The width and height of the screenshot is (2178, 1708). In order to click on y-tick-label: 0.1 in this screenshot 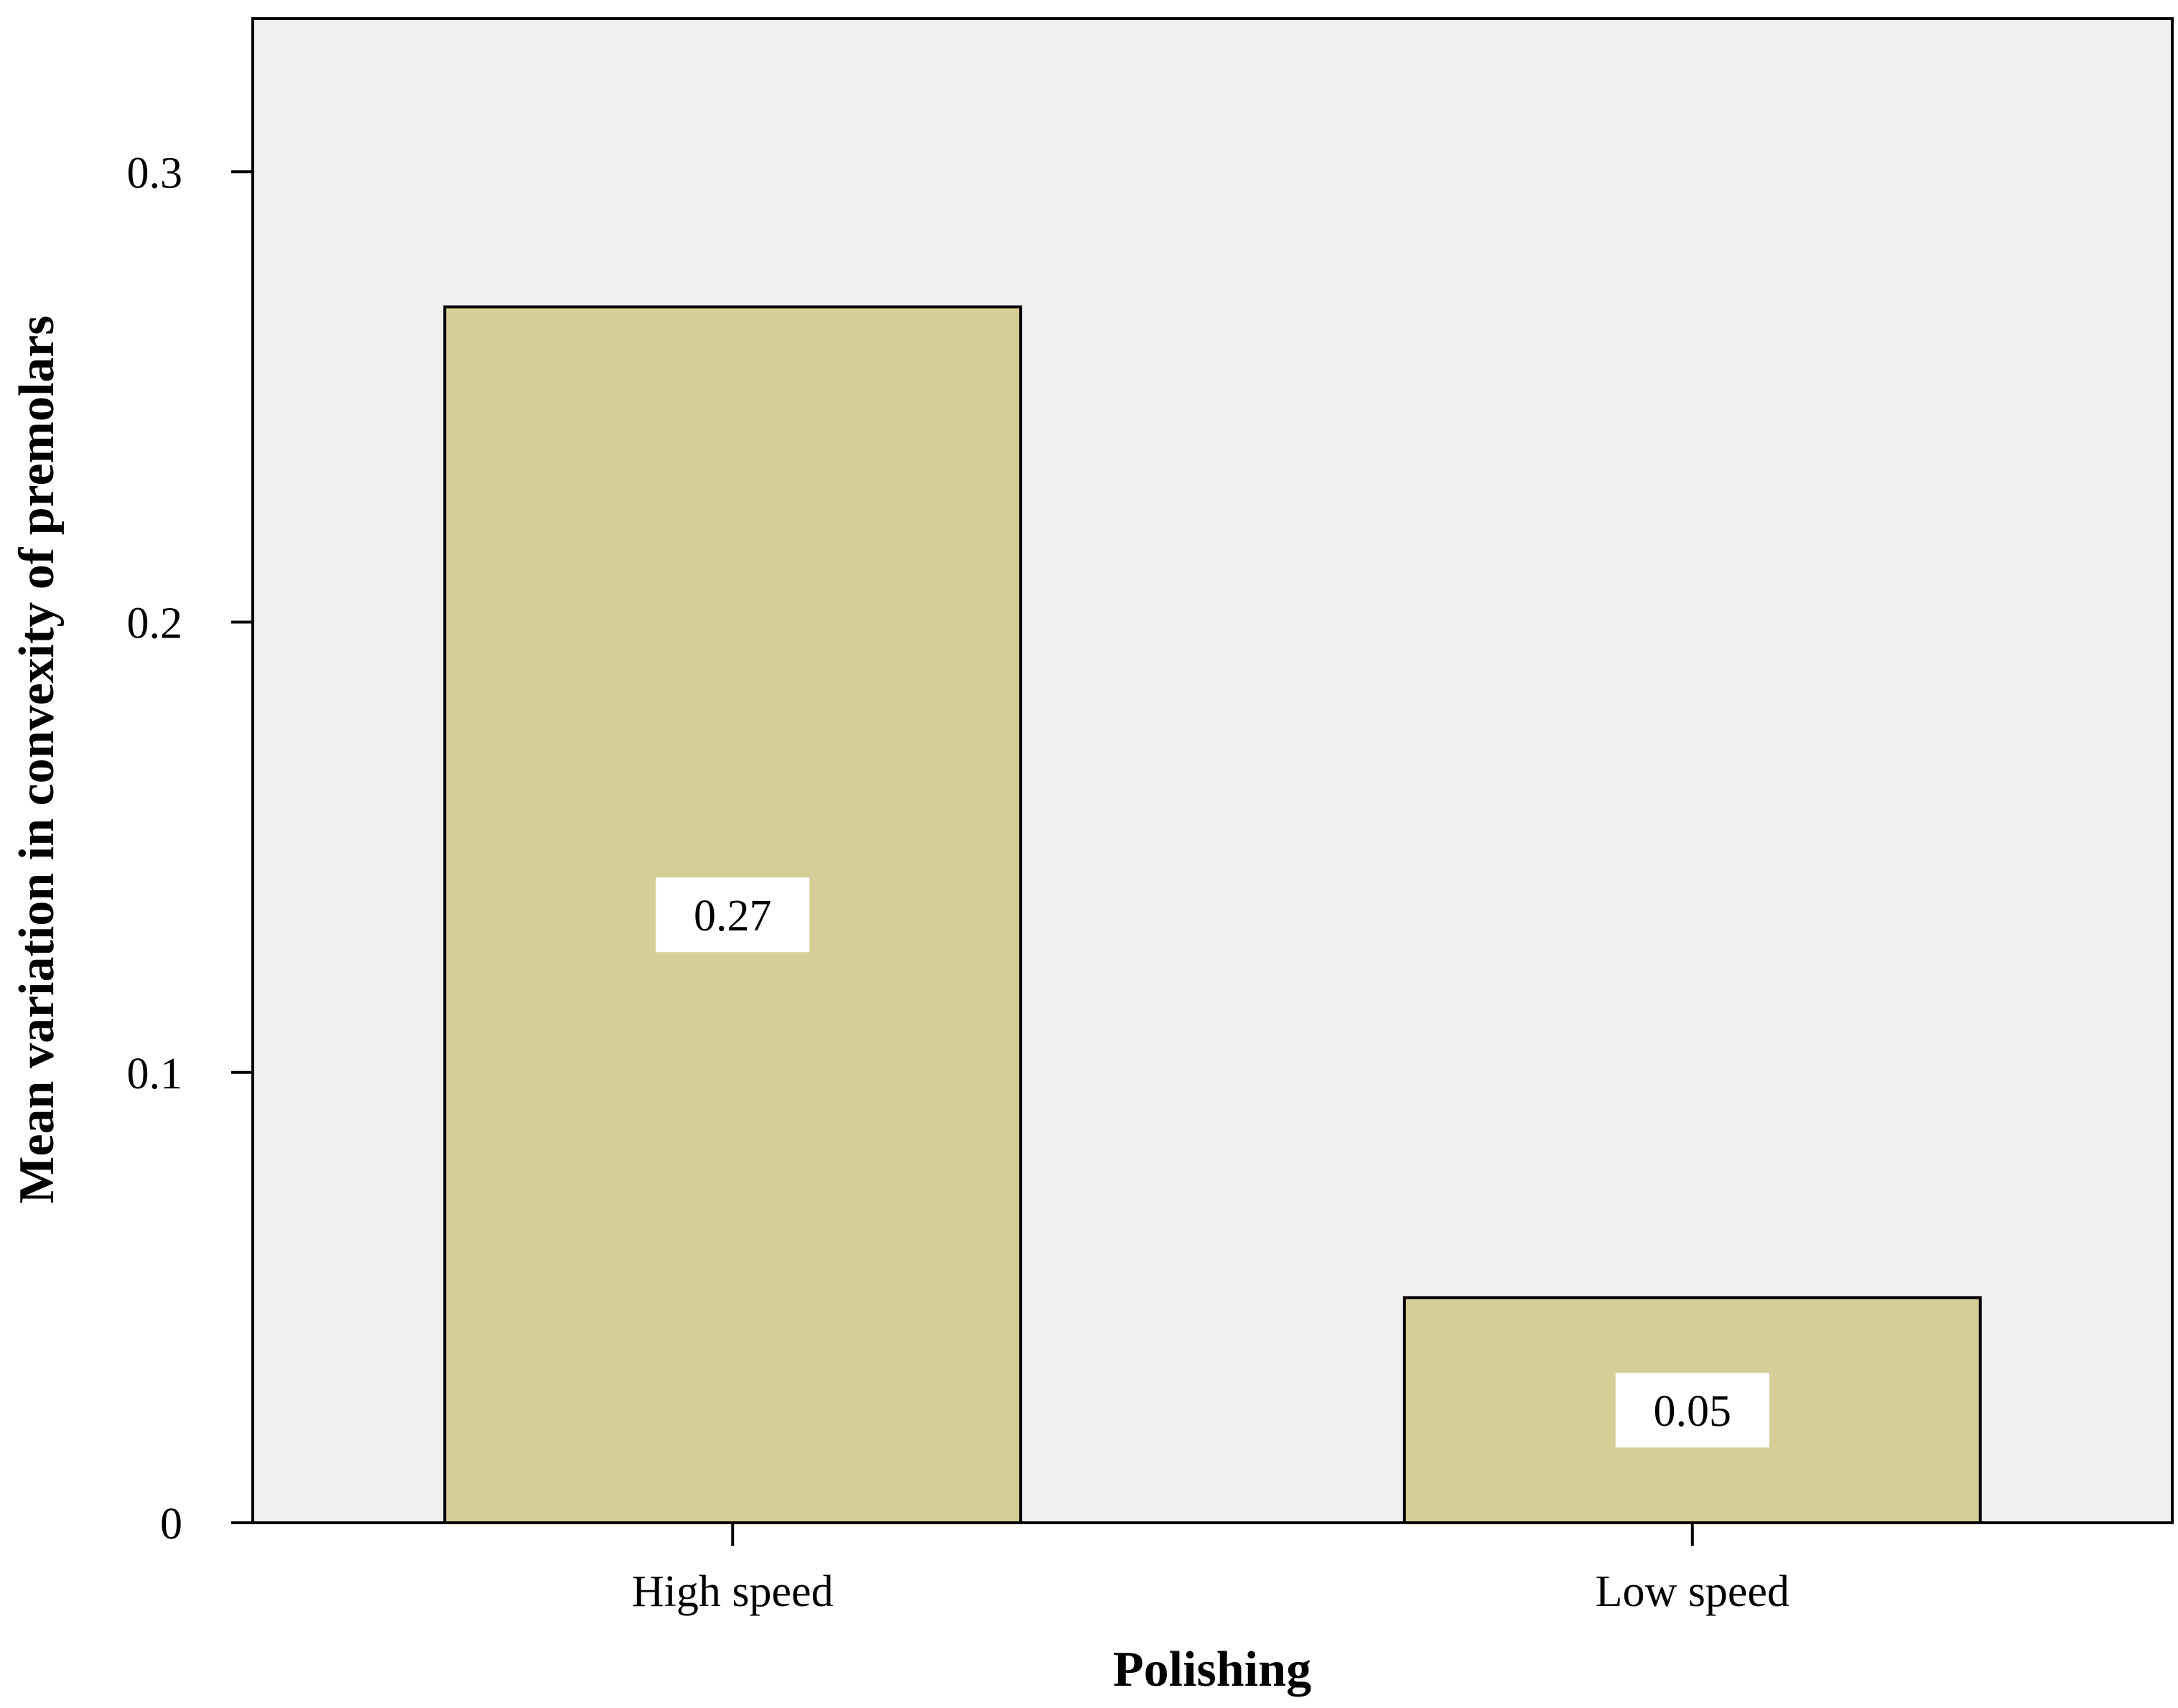, I will do `click(155, 1074)`.